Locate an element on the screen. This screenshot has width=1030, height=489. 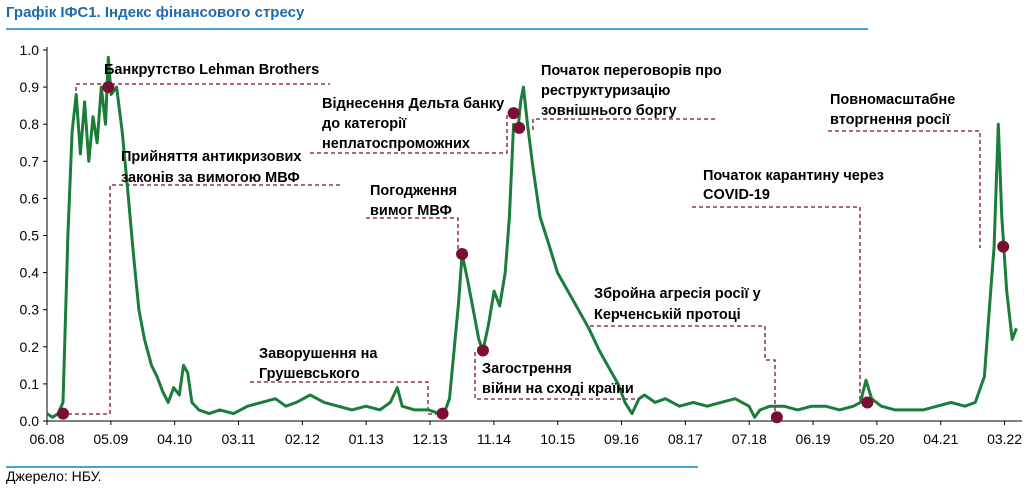
annotation-label: Збройна агресія росії у is located at coordinates (677, 294).